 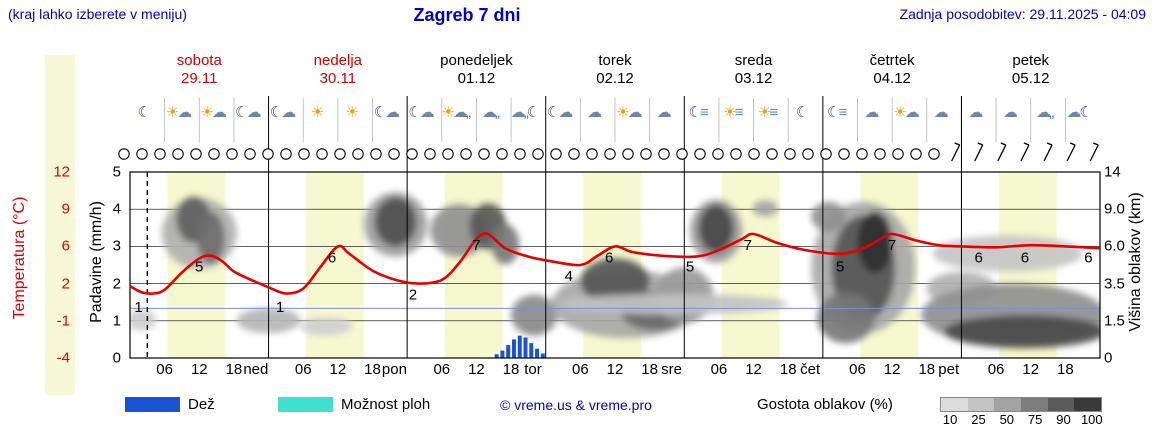 I want to click on cloud-height-tick: 3.5, so click(x=1114, y=284).